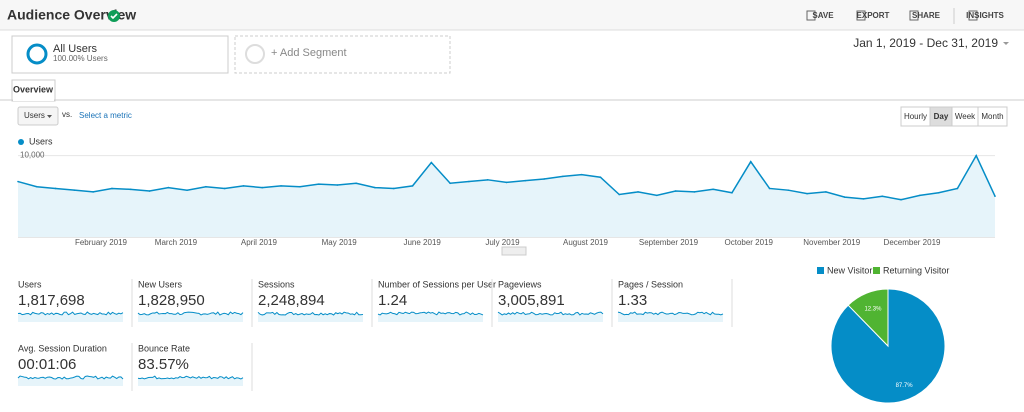 This screenshot has height=412, width=1024. I want to click on check, so click(114, 16).